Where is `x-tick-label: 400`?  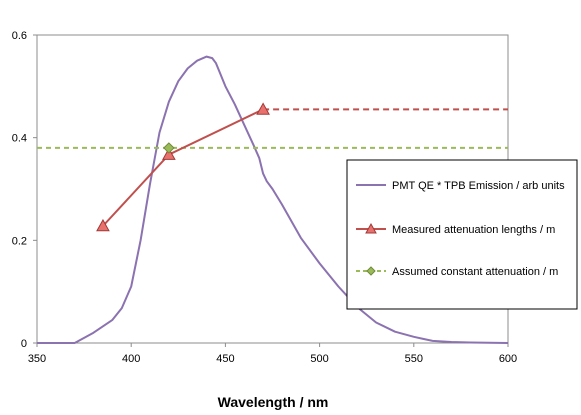
x-tick-label: 400 is located at coordinates (131, 359).